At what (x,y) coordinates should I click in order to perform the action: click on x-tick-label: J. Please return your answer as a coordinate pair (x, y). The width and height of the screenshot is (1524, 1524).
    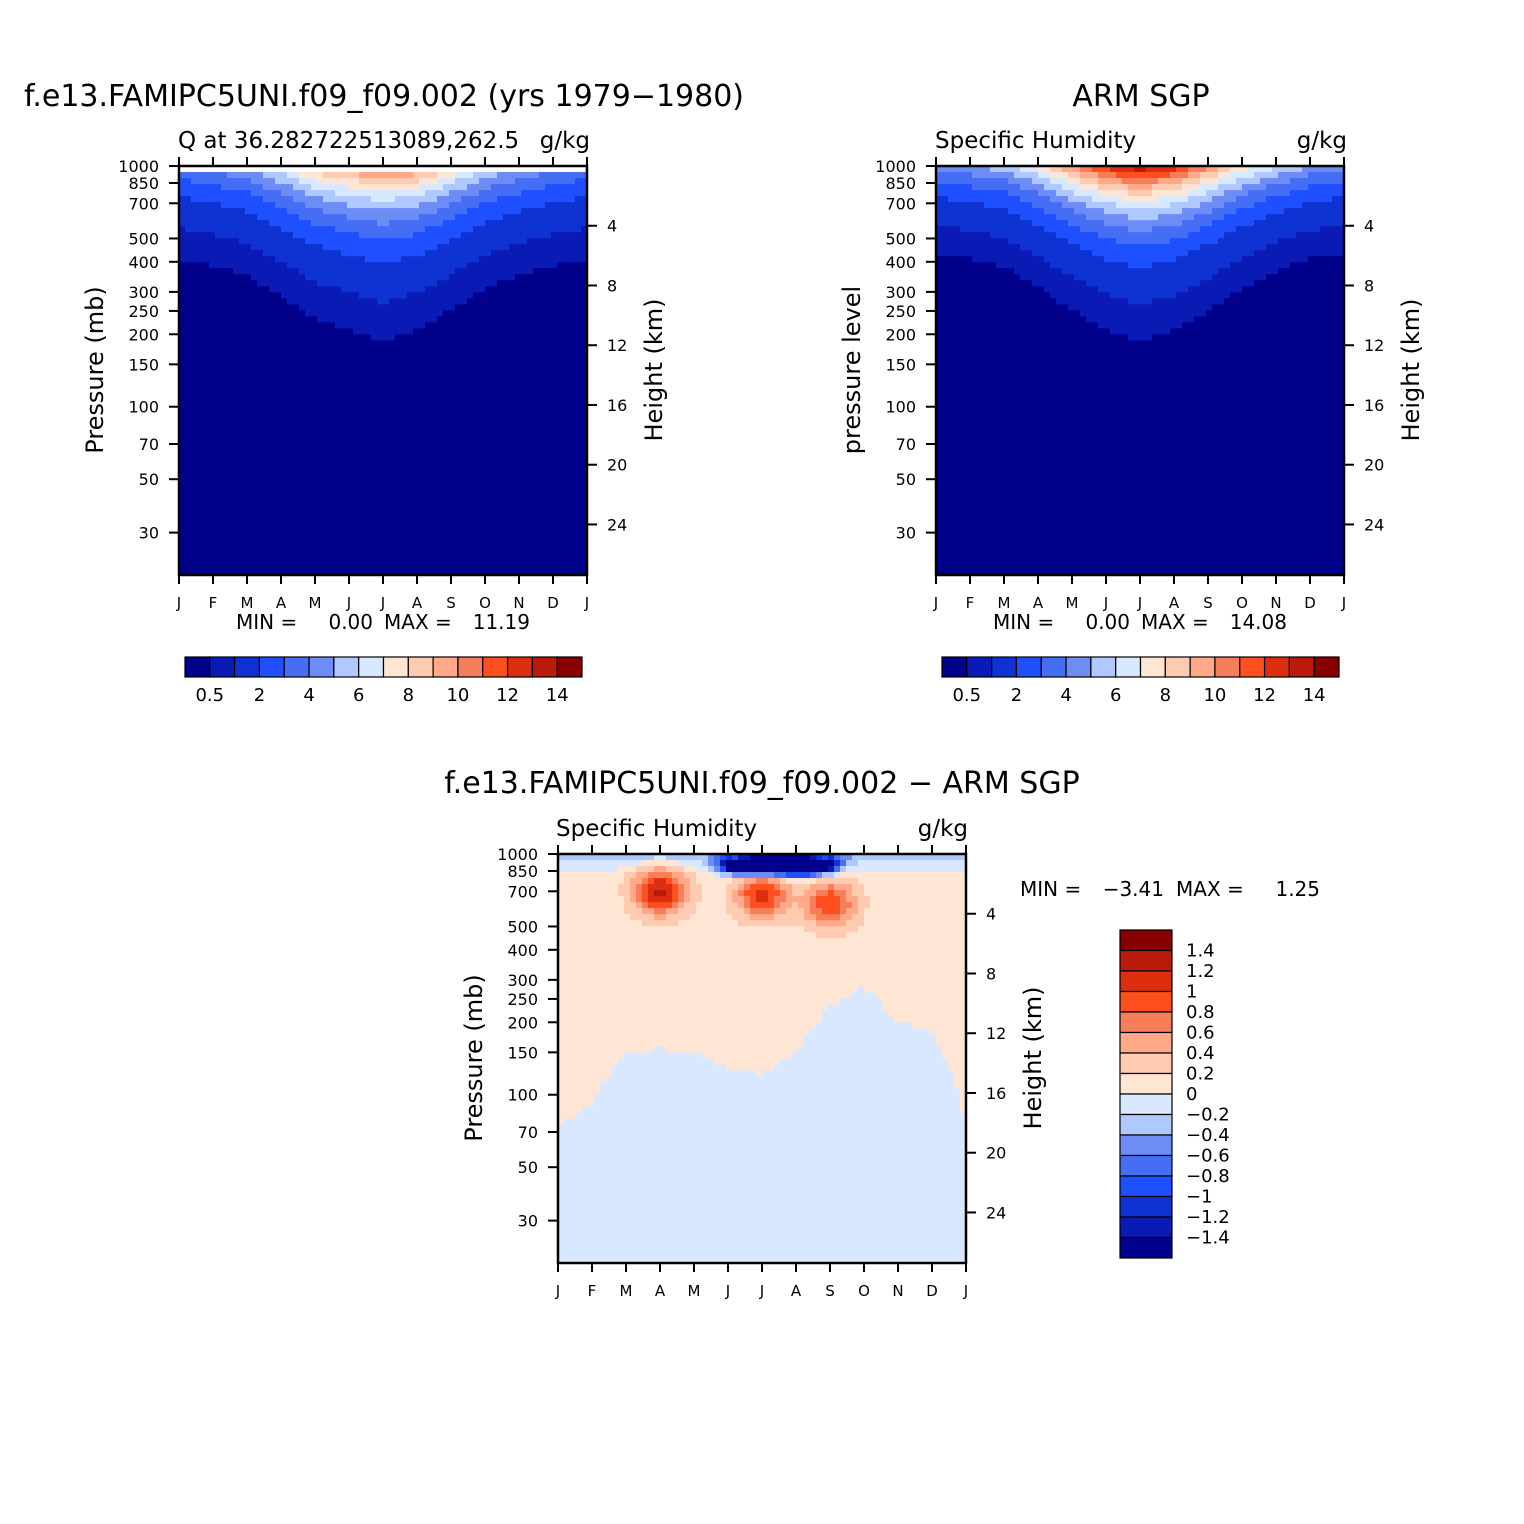
    Looking at the image, I should click on (348, 603).